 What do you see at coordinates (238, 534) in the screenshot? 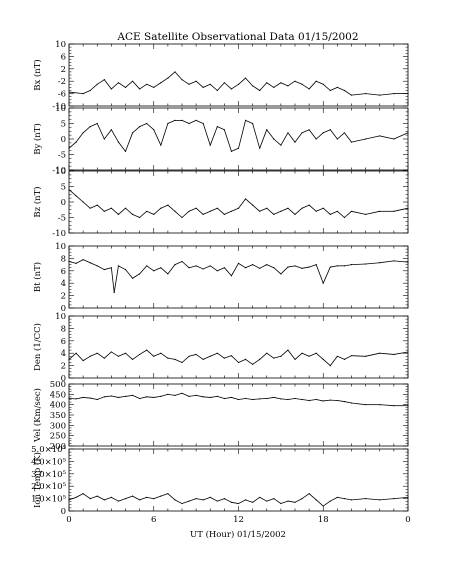
I see `x-axis-label: UT (Hour) 01/15/2002` at bounding box center [238, 534].